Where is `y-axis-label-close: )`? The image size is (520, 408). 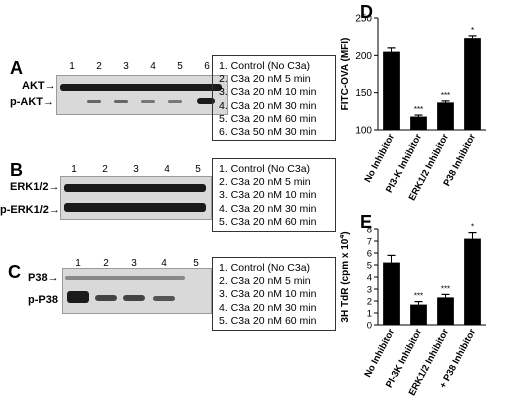 y-axis-label-close: ) is located at coordinates (345, 232).